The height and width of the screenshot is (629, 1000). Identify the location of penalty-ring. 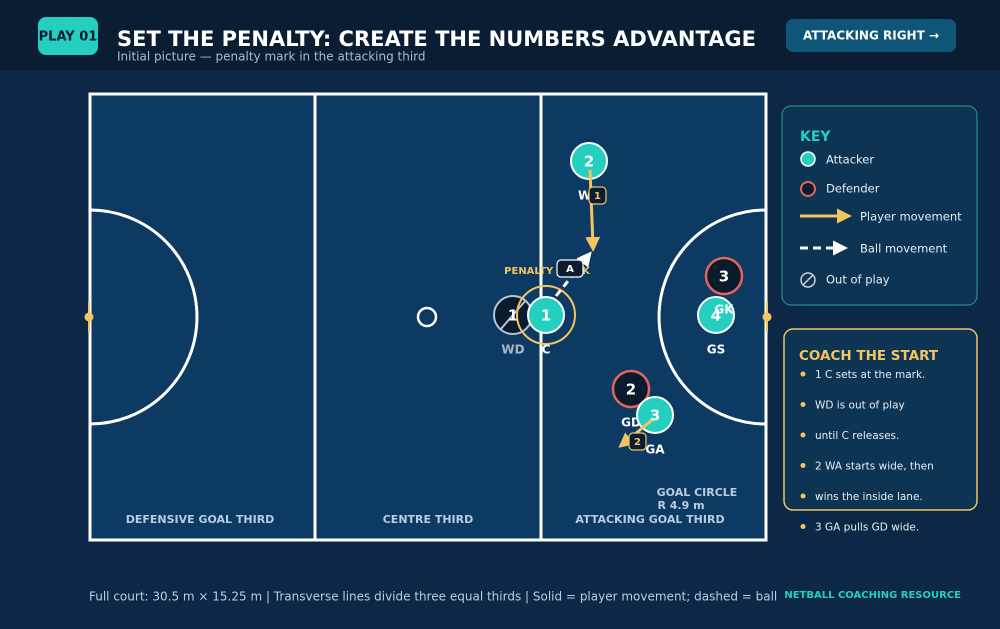
(546, 315).